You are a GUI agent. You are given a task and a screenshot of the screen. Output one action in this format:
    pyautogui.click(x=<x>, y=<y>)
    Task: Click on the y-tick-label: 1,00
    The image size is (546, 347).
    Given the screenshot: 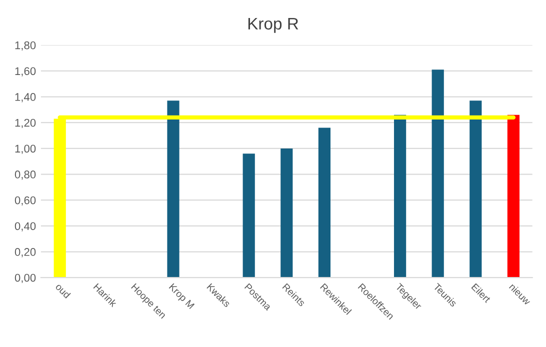 What is the action you would take?
    pyautogui.click(x=25, y=149)
    